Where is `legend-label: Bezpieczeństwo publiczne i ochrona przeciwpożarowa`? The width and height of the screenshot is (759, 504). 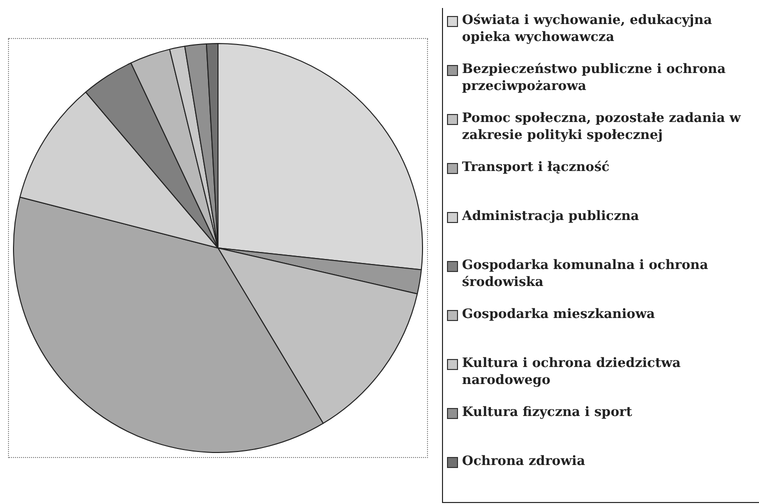
legend-label: Bezpieczeństwo publiczne i ochrona przeciwpożarowa is located at coordinates (594, 78).